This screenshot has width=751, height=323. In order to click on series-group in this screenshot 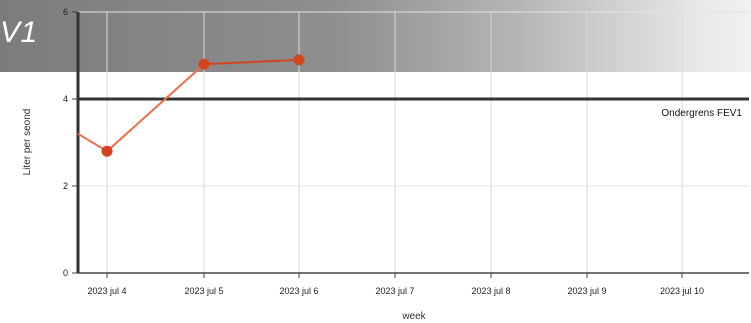, I will do `click(191, 105)`.